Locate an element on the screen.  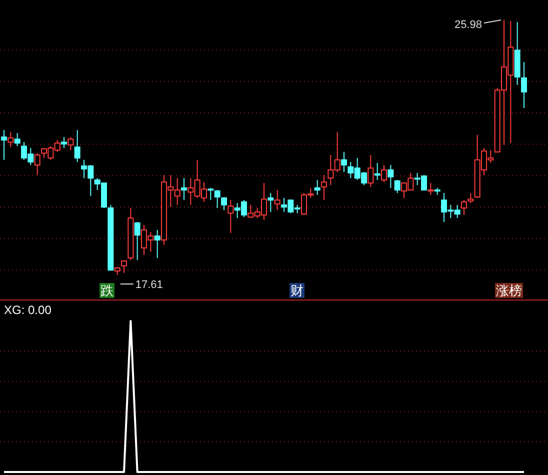
annotation: 25.98 is located at coordinates (468, 25).